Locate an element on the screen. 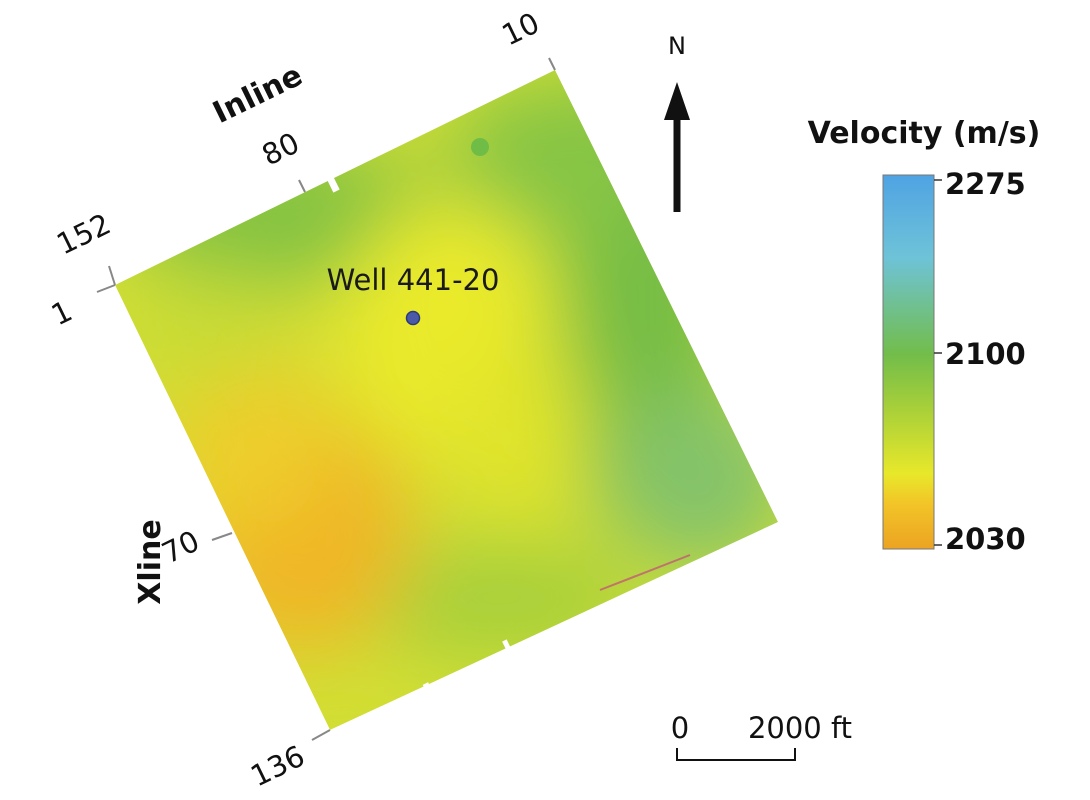 The height and width of the screenshot is (800, 1090). legend-color-bar is located at coordinates (908, 362).